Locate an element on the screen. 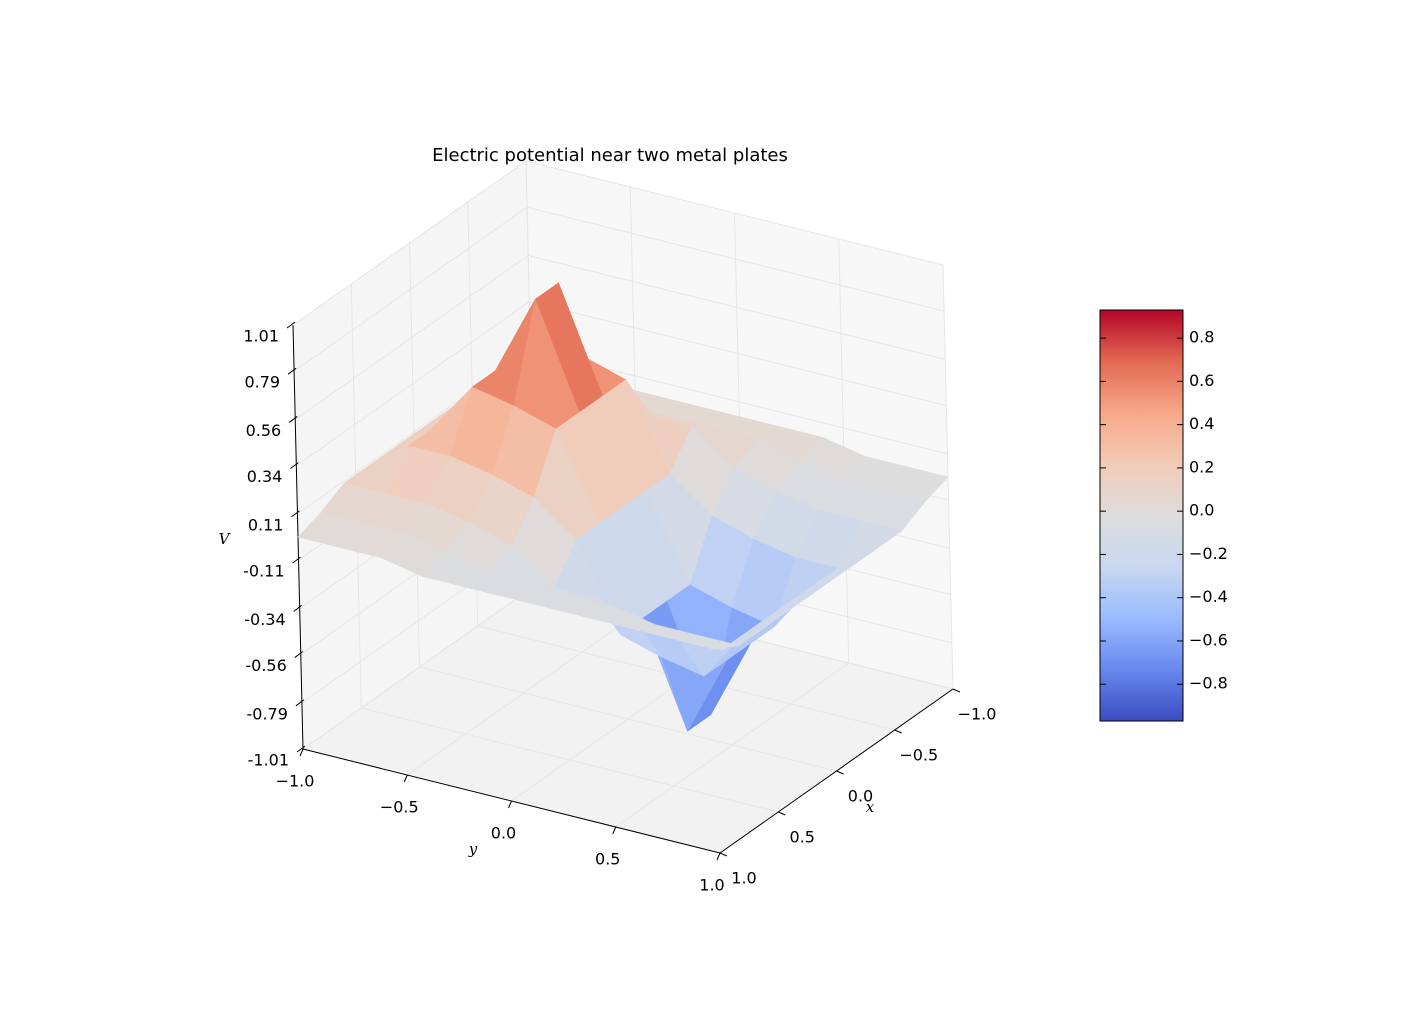 The height and width of the screenshot is (1031, 1403). y-tick-label: −0.5 is located at coordinates (399, 807).